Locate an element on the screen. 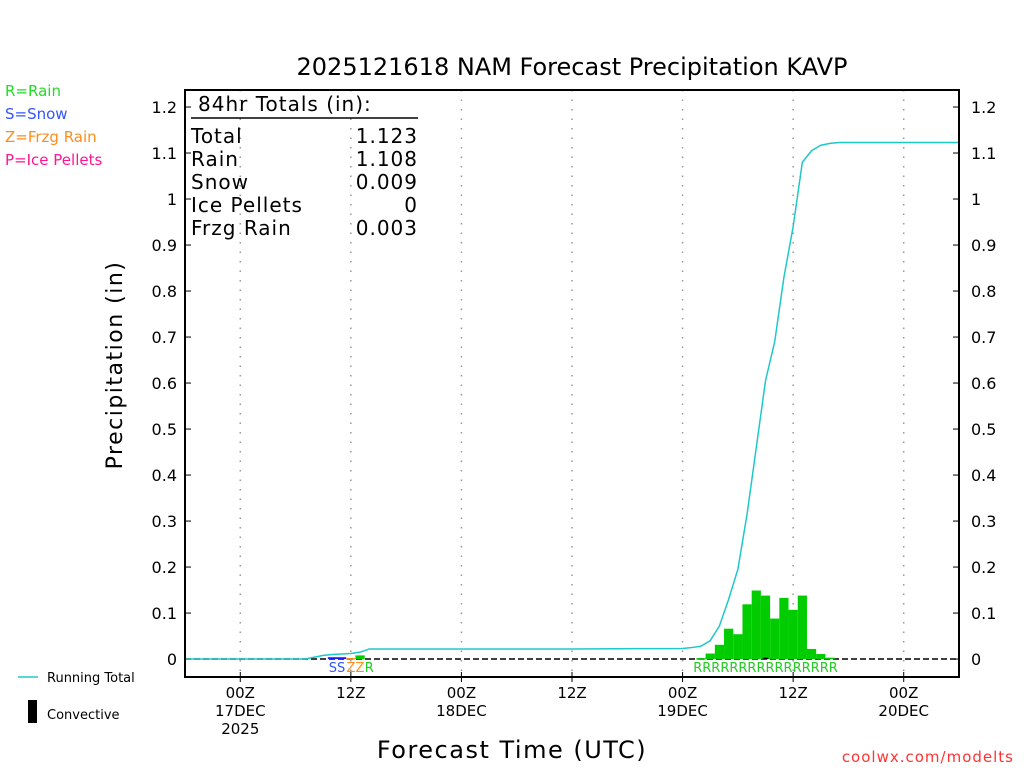  y-tick-label-right: 1.2 is located at coordinates (983, 107).